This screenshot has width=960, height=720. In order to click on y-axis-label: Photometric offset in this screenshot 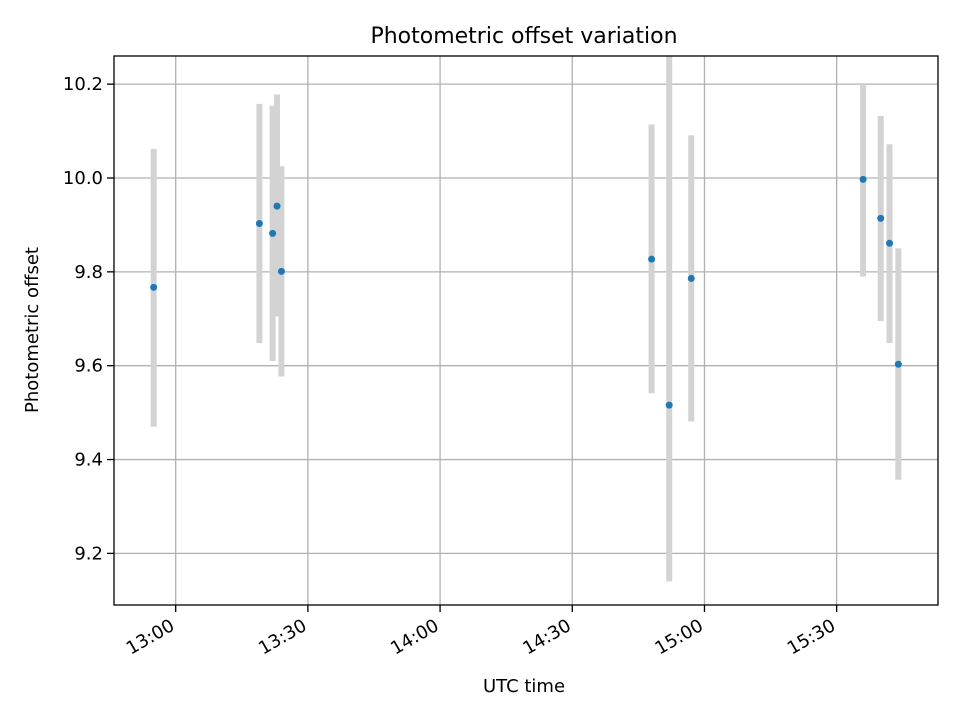, I will do `click(32, 330)`.